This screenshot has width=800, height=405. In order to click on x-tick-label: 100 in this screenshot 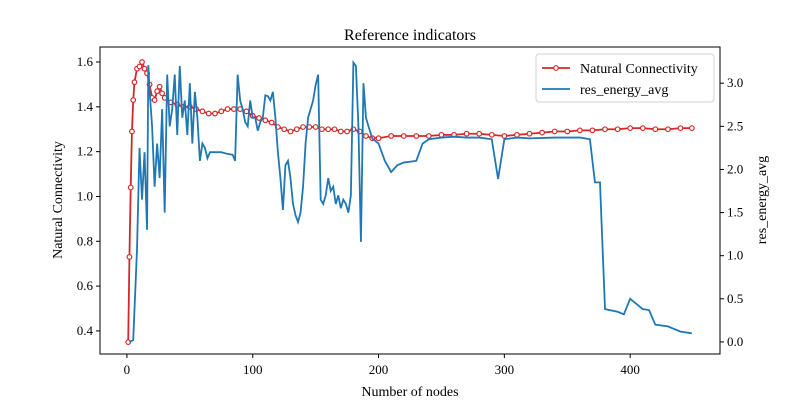, I will do `click(253, 369)`.